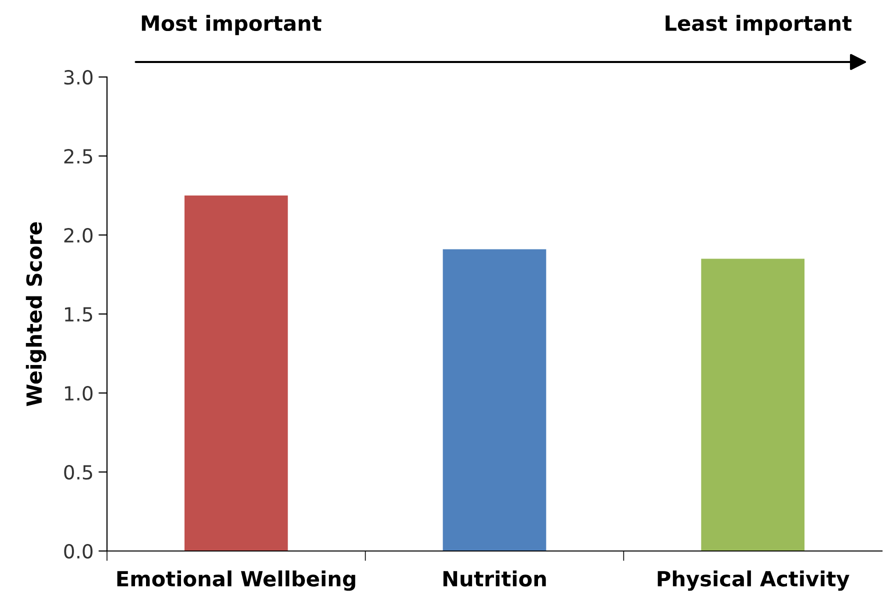 This screenshot has width=885, height=605. What do you see at coordinates (78, 314) in the screenshot?
I see `y-tick-label: 1.5` at bounding box center [78, 314].